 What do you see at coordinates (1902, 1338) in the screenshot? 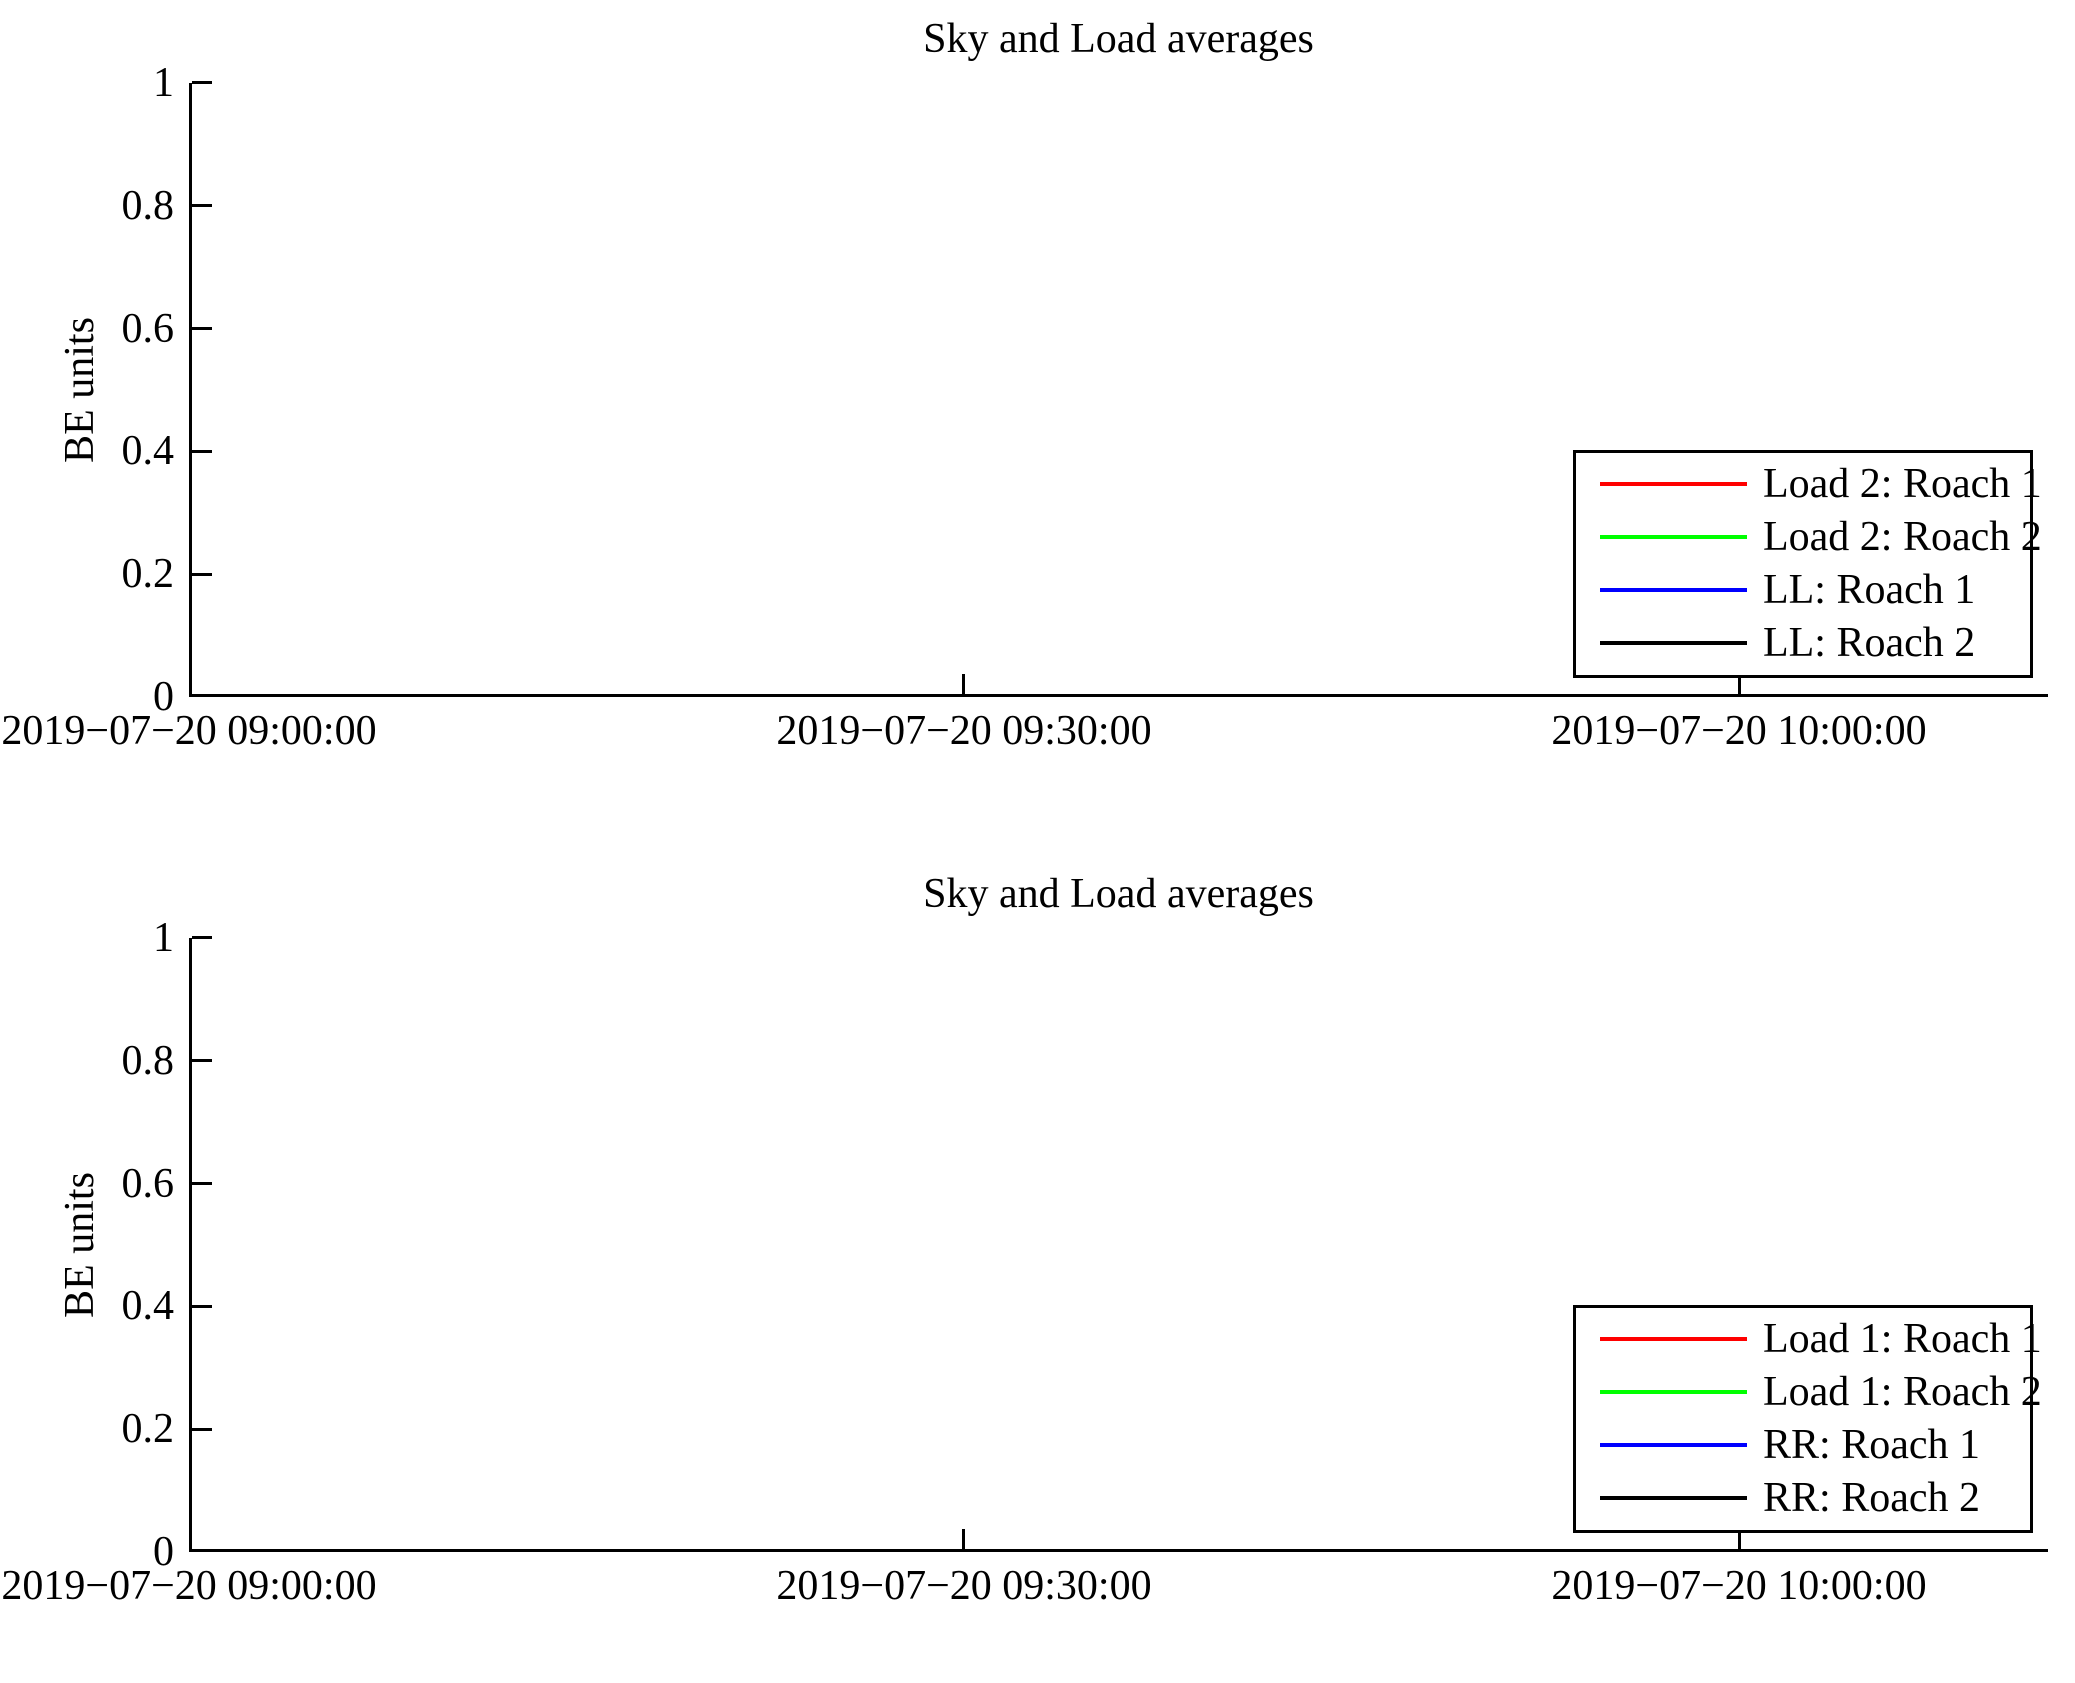
I see `legend-entry-label: Load 1: Roach 1` at bounding box center [1902, 1338].